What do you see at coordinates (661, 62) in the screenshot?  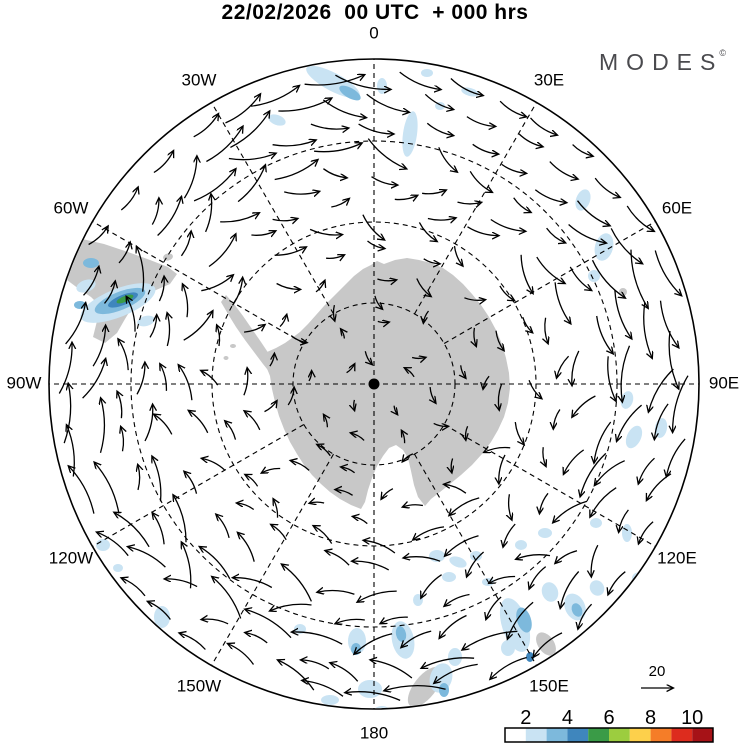 I see `modes-logo-text: MODES` at bounding box center [661, 62].